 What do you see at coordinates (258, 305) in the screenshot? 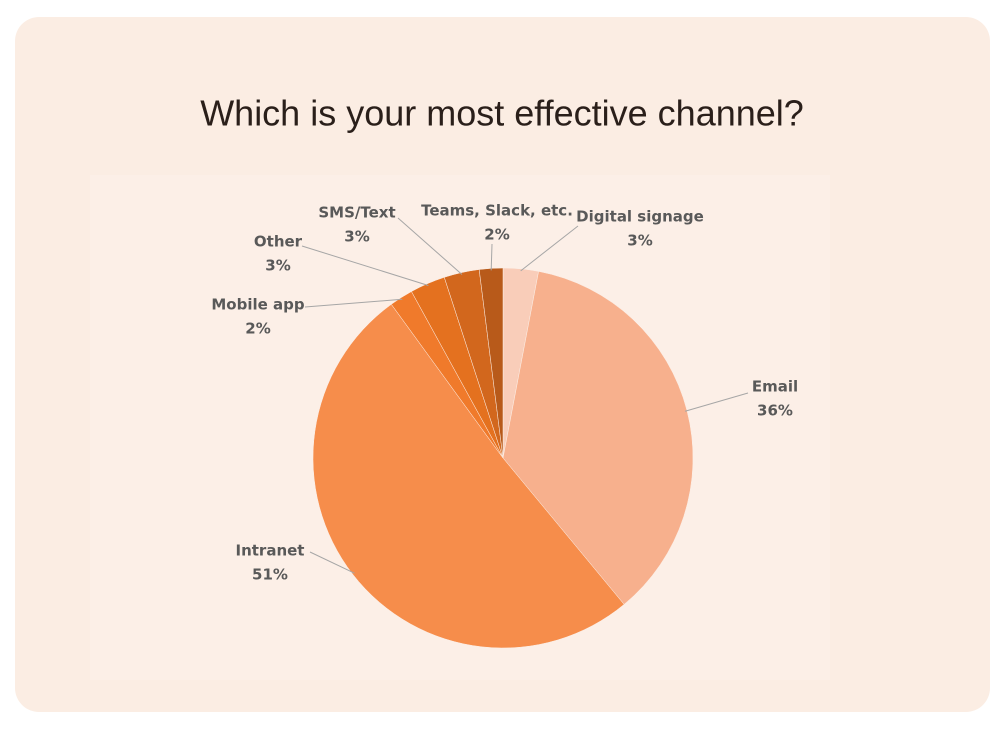
I see `slice-label: Mobile app` at bounding box center [258, 305].